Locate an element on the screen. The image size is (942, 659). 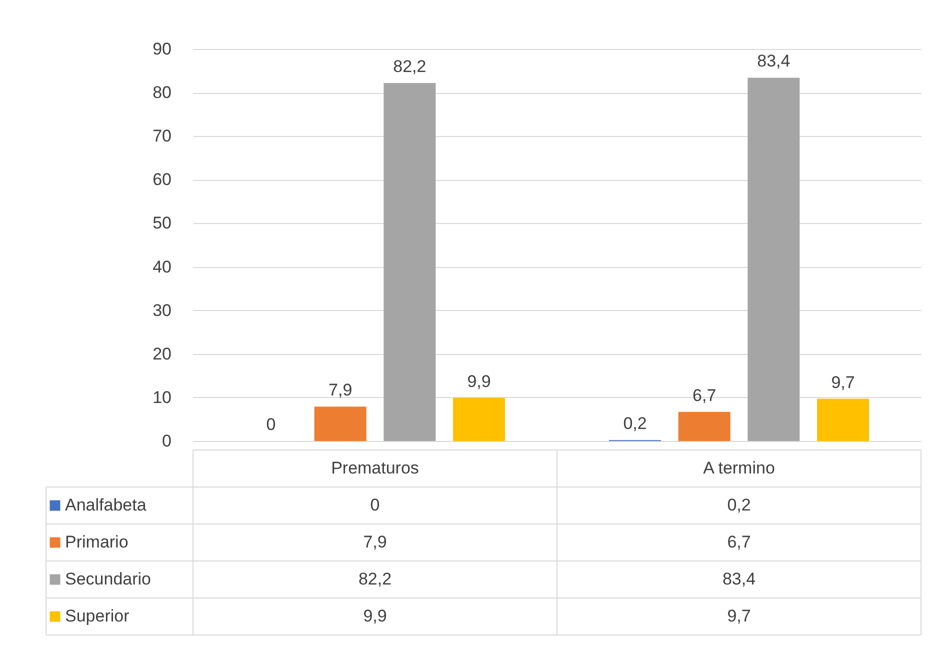
legend-label: Secundario is located at coordinates (108, 579).